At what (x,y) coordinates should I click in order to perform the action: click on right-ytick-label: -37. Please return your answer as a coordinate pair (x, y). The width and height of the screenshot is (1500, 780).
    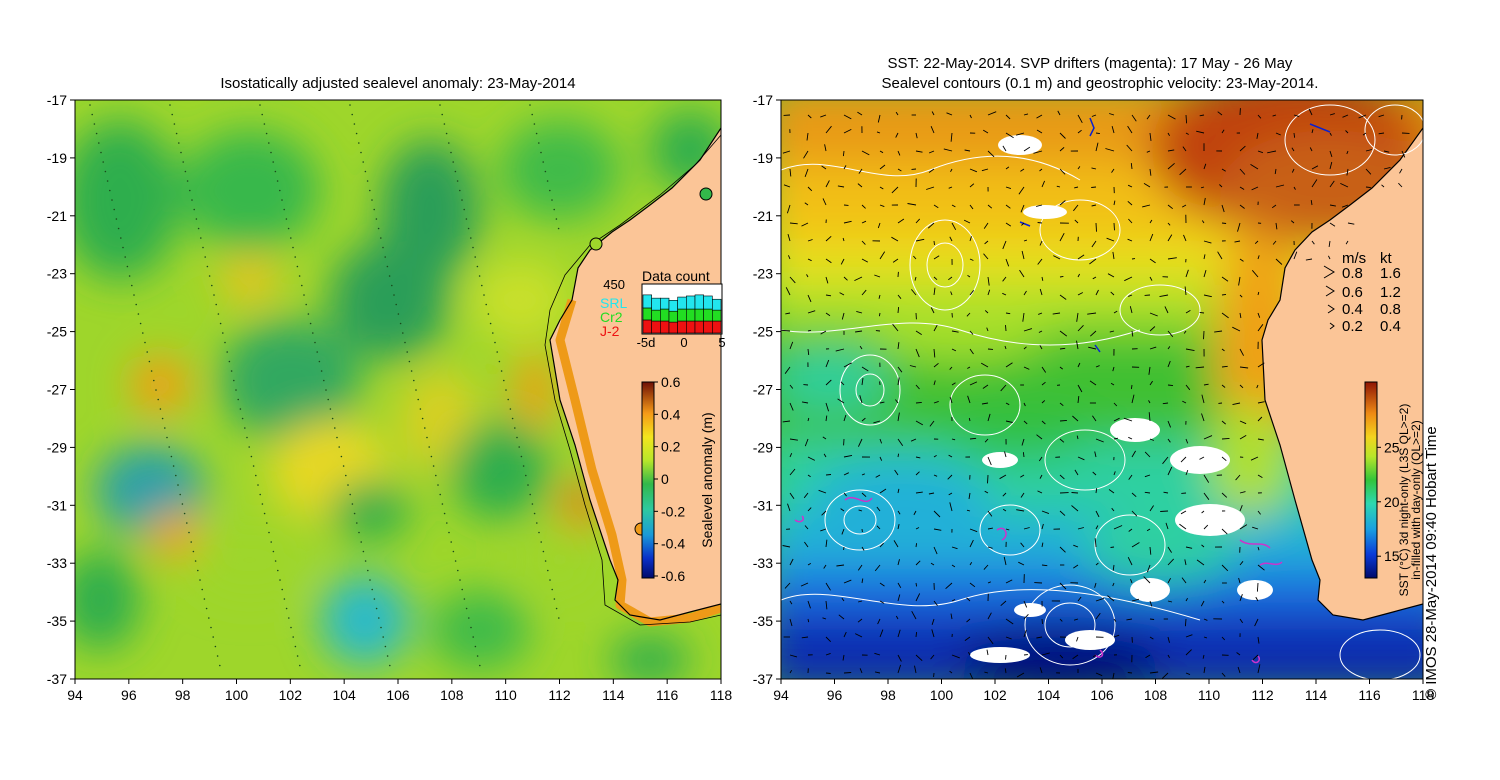
    Looking at the image, I should click on (763, 679).